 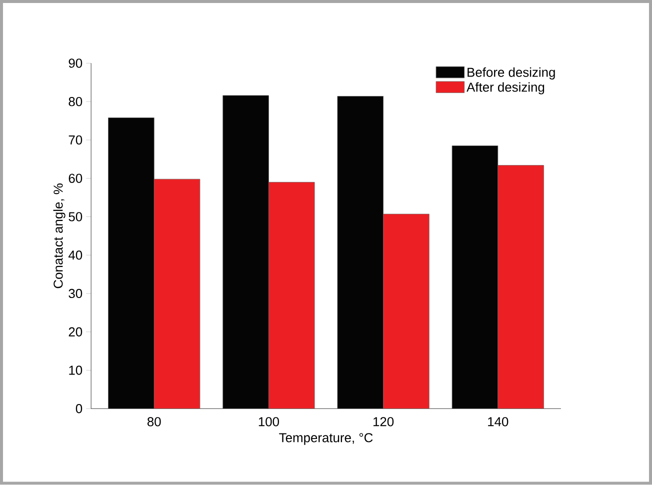 What do you see at coordinates (505, 88) in the screenshot?
I see `legend-label: After desizing` at bounding box center [505, 88].